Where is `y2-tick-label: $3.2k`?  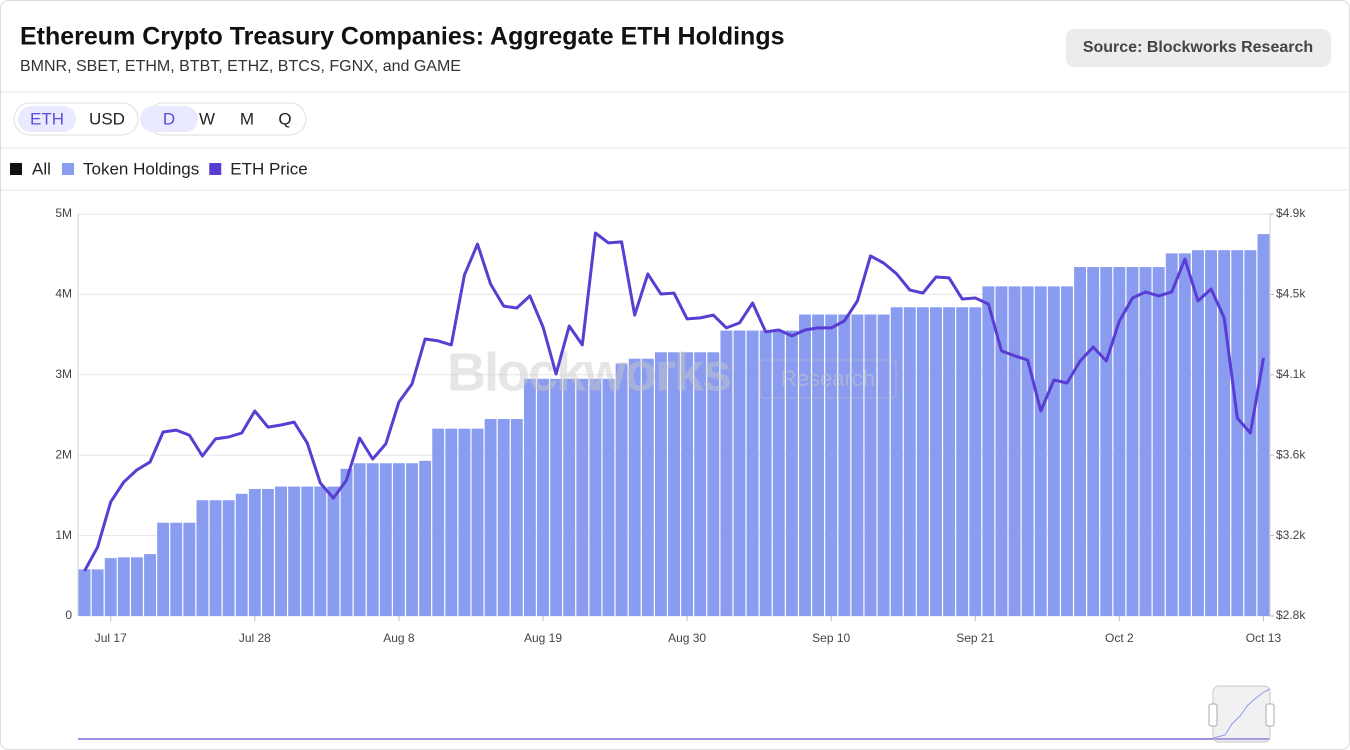 y2-tick-label: $3.2k is located at coordinates (1291, 535).